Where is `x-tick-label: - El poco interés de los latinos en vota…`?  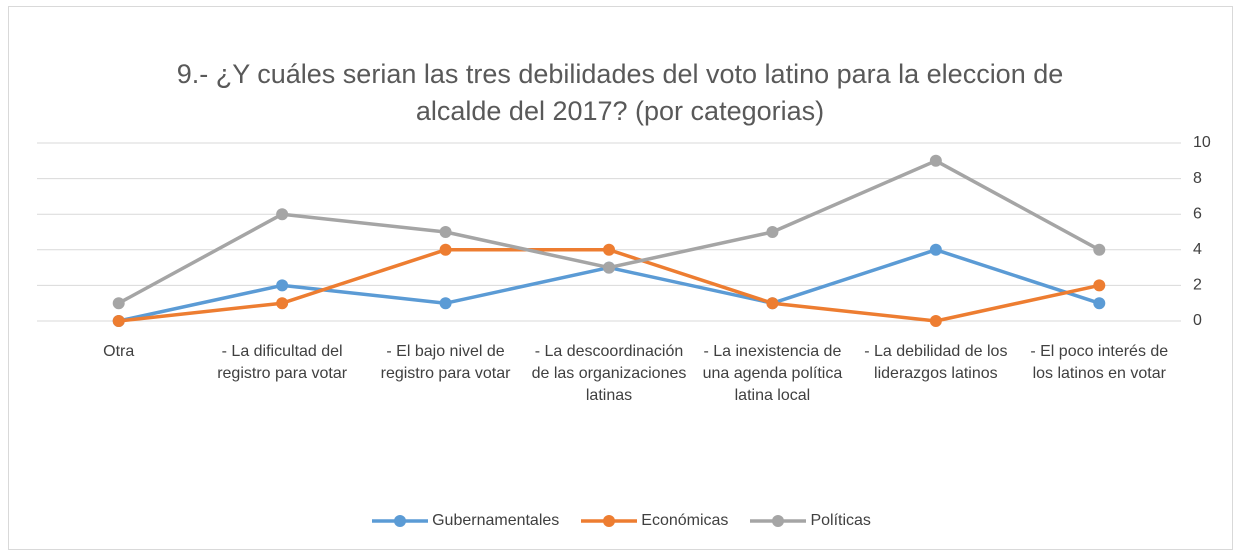
x-tick-label: - El poco interés de los latinos en vota… is located at coordinates (1099, 362).